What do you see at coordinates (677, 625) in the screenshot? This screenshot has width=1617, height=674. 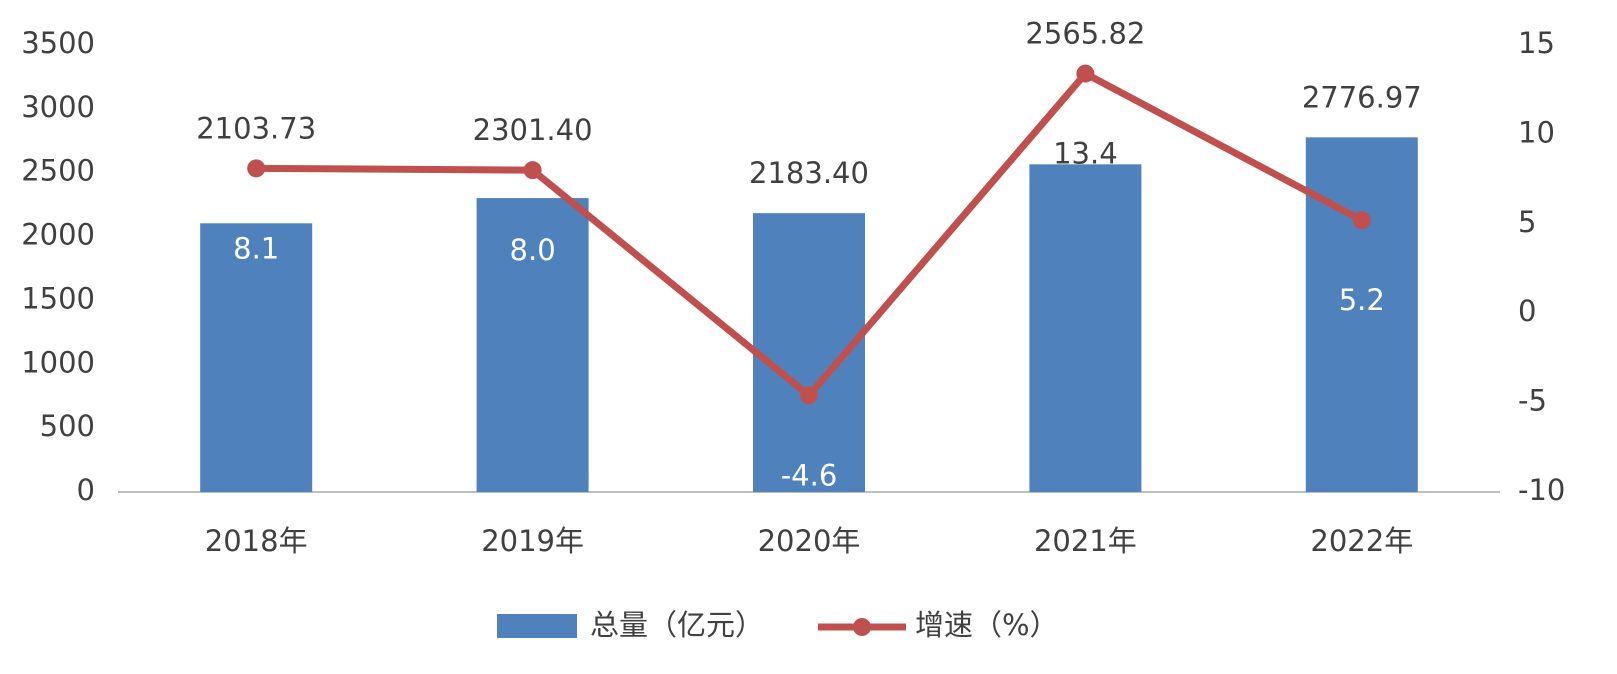 I see `legend-label: 总量（亿元）` at bounding box center [677, 625].